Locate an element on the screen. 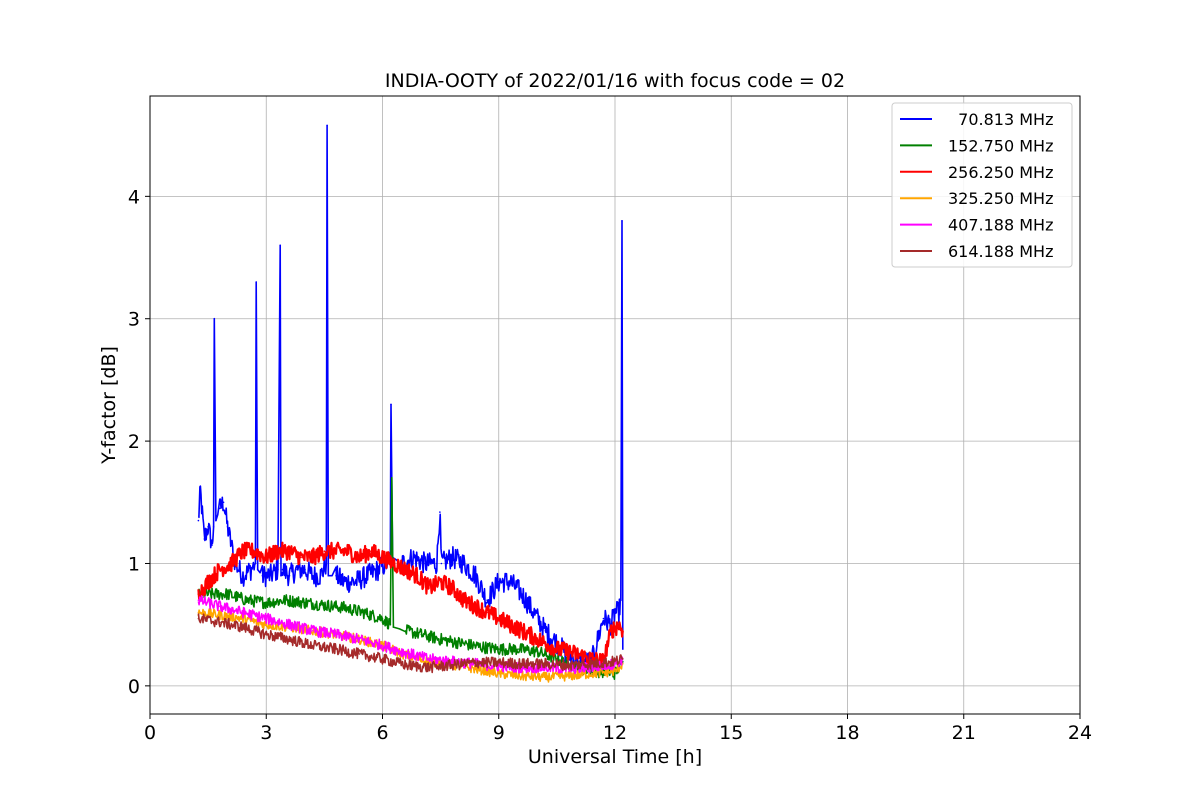 This screenshot has width=1200, height=800. y-axis-title: Y-factor [dB] is located at coordinates (109, 405).